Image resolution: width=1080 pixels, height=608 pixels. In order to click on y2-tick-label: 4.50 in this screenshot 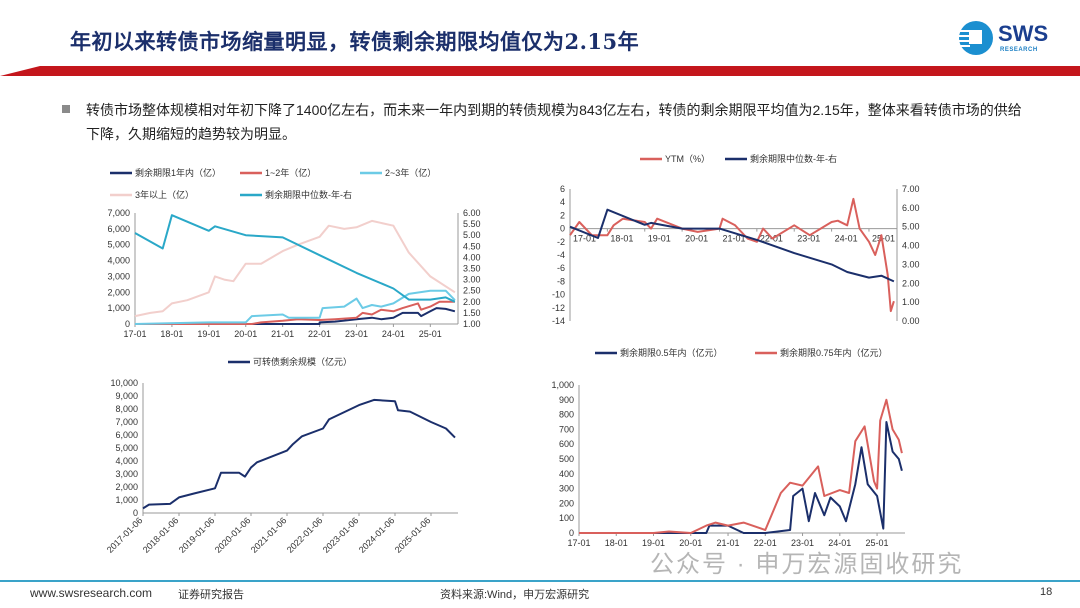, I will do `click(472, 246)`.